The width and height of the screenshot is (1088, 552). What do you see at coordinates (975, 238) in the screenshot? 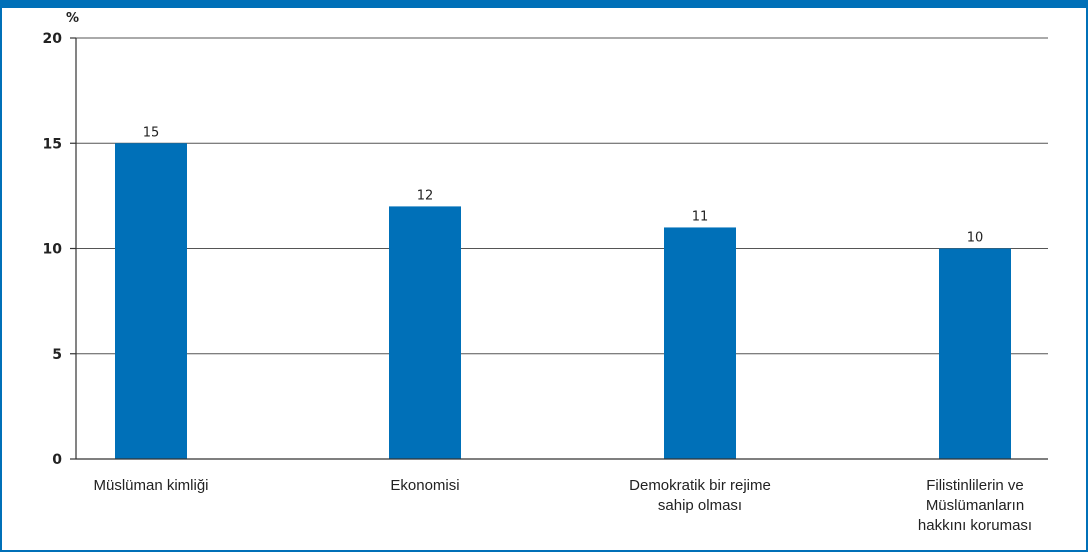
I see `data-label: 10` at bounding box center [975, 238].